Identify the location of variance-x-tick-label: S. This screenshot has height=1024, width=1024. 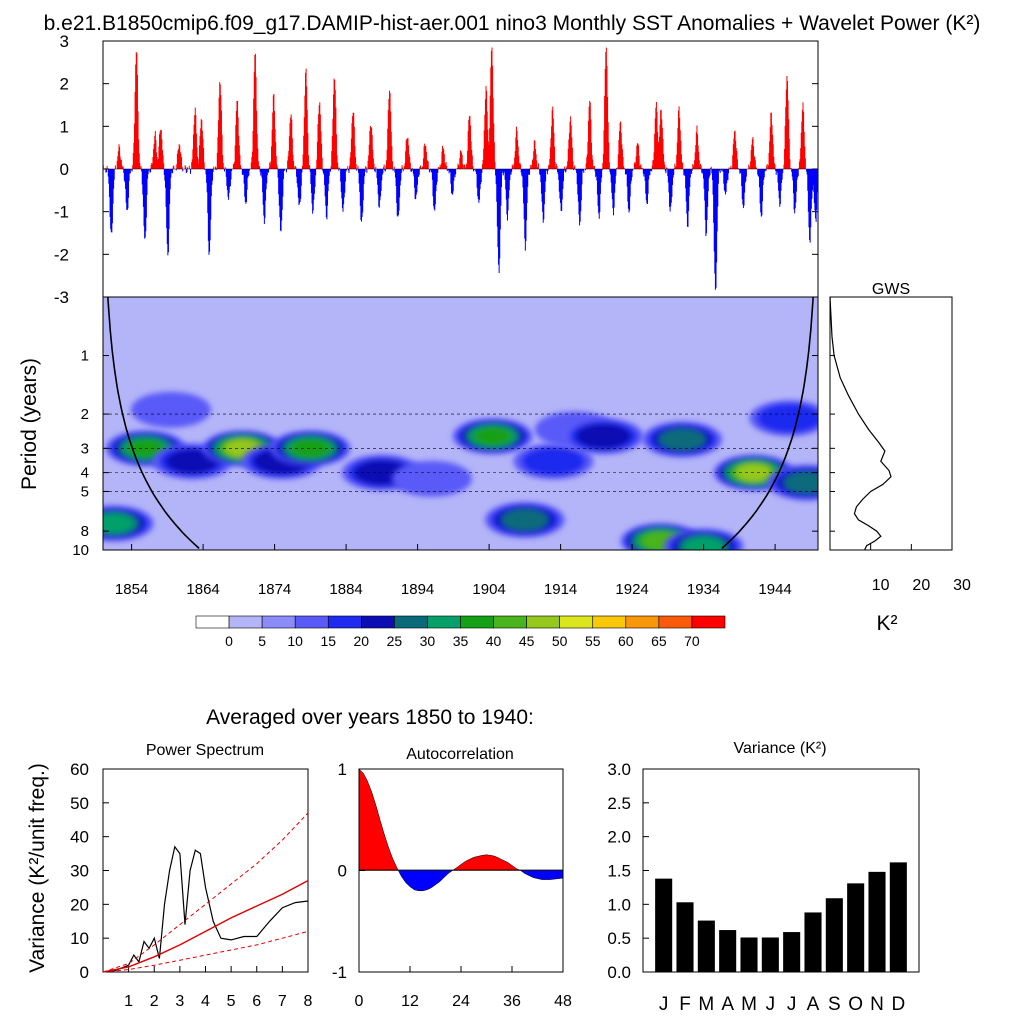
(834, 1004).